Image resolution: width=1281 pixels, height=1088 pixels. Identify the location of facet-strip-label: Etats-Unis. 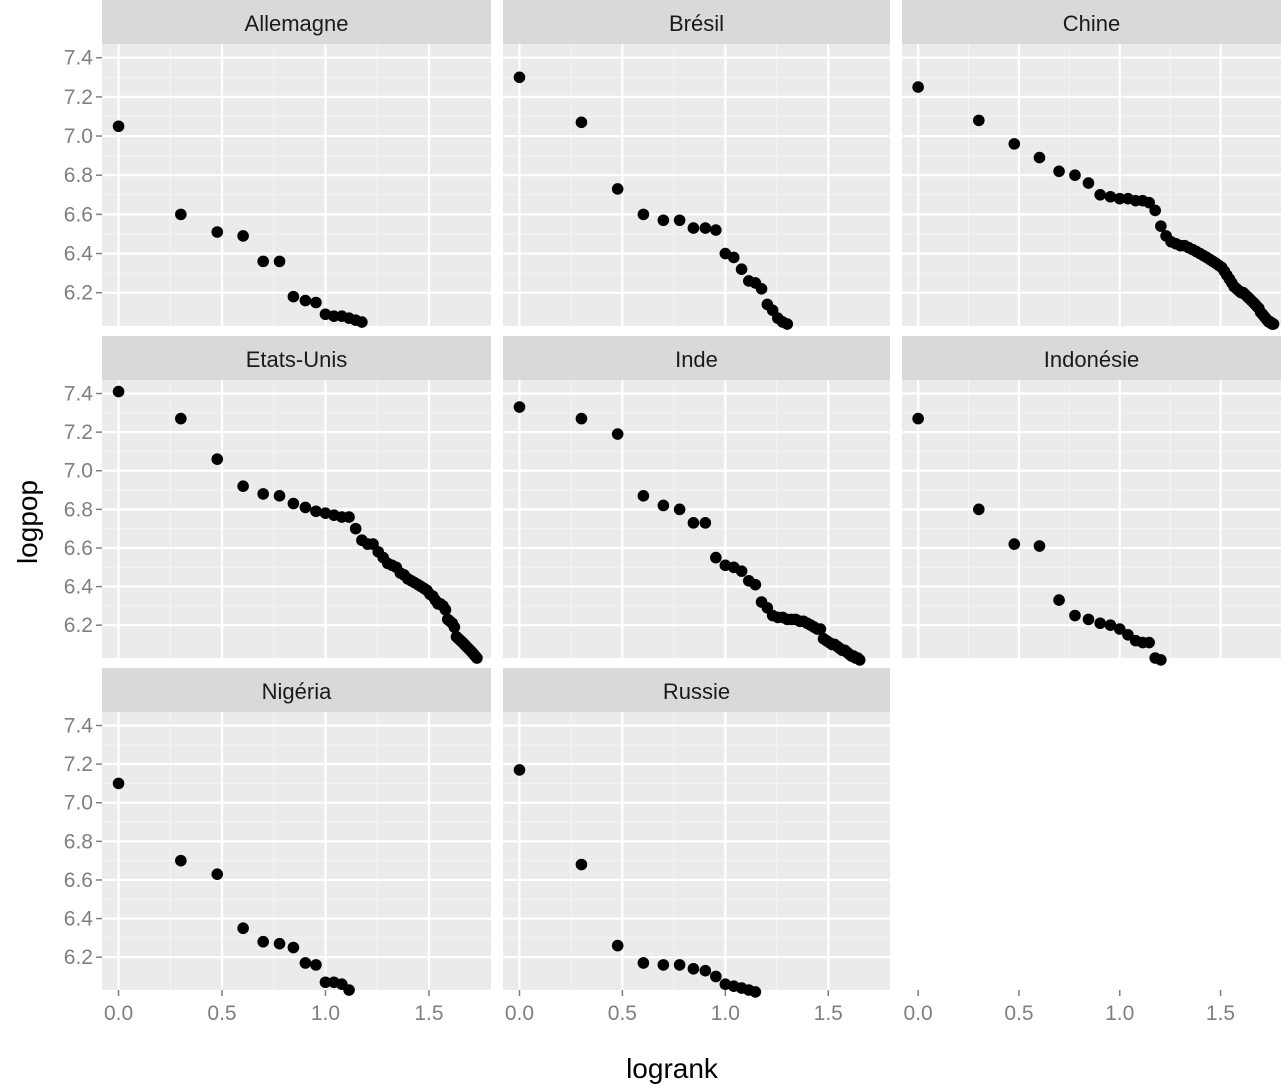
(296, 359).